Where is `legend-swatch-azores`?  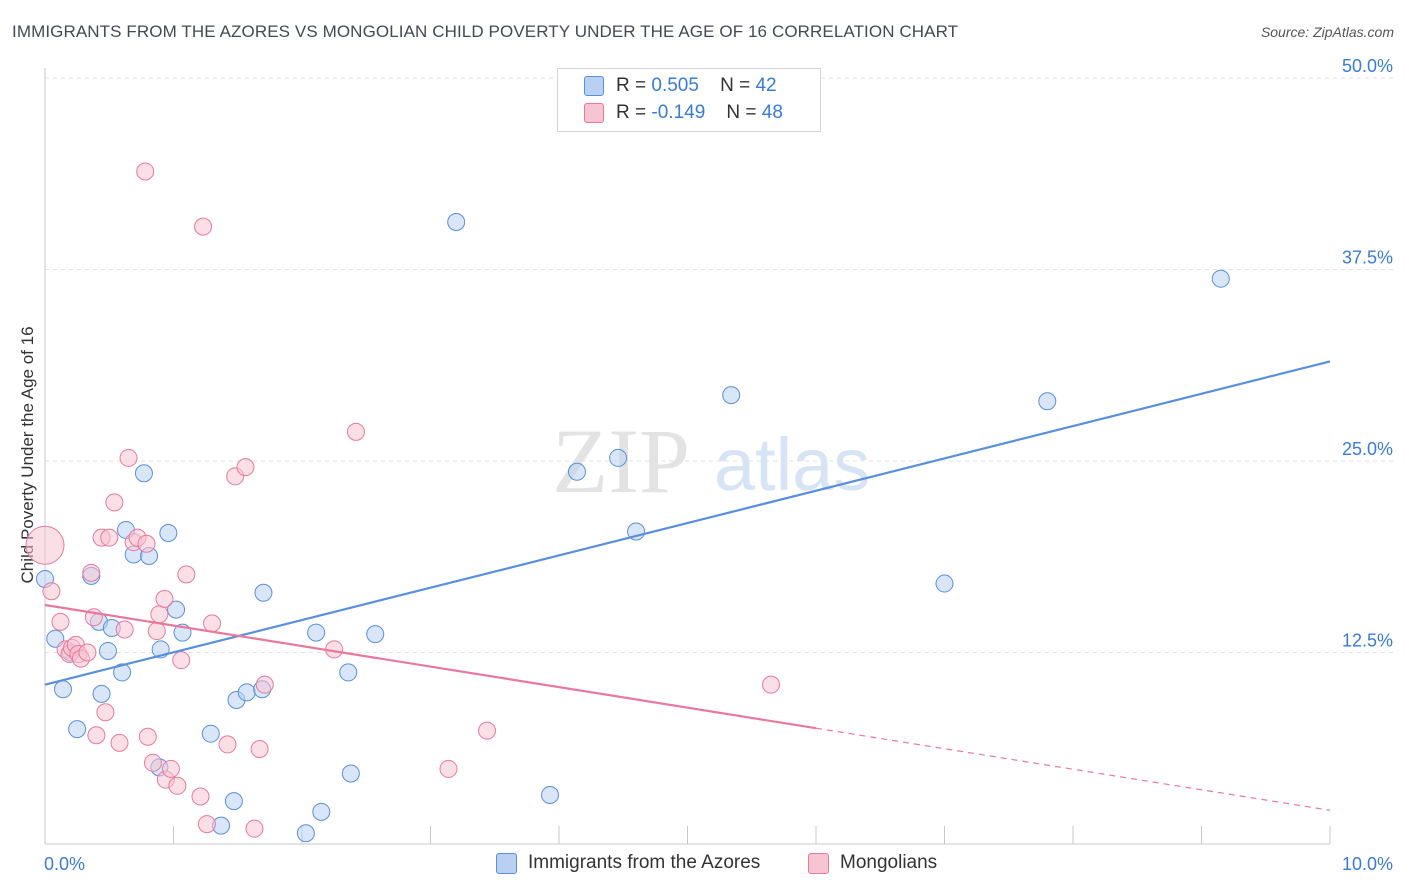 legend-swatch-azores is located at coordinates (594, 86).